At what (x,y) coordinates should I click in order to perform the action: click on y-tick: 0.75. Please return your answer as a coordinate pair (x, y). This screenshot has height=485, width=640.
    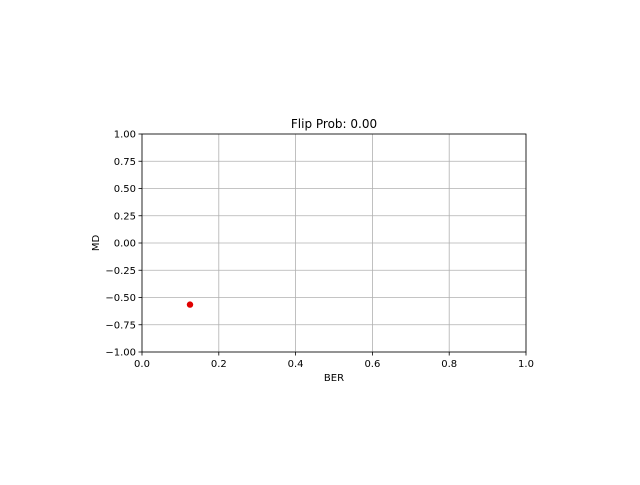
    Looking at the image, I should click on (128, 162).